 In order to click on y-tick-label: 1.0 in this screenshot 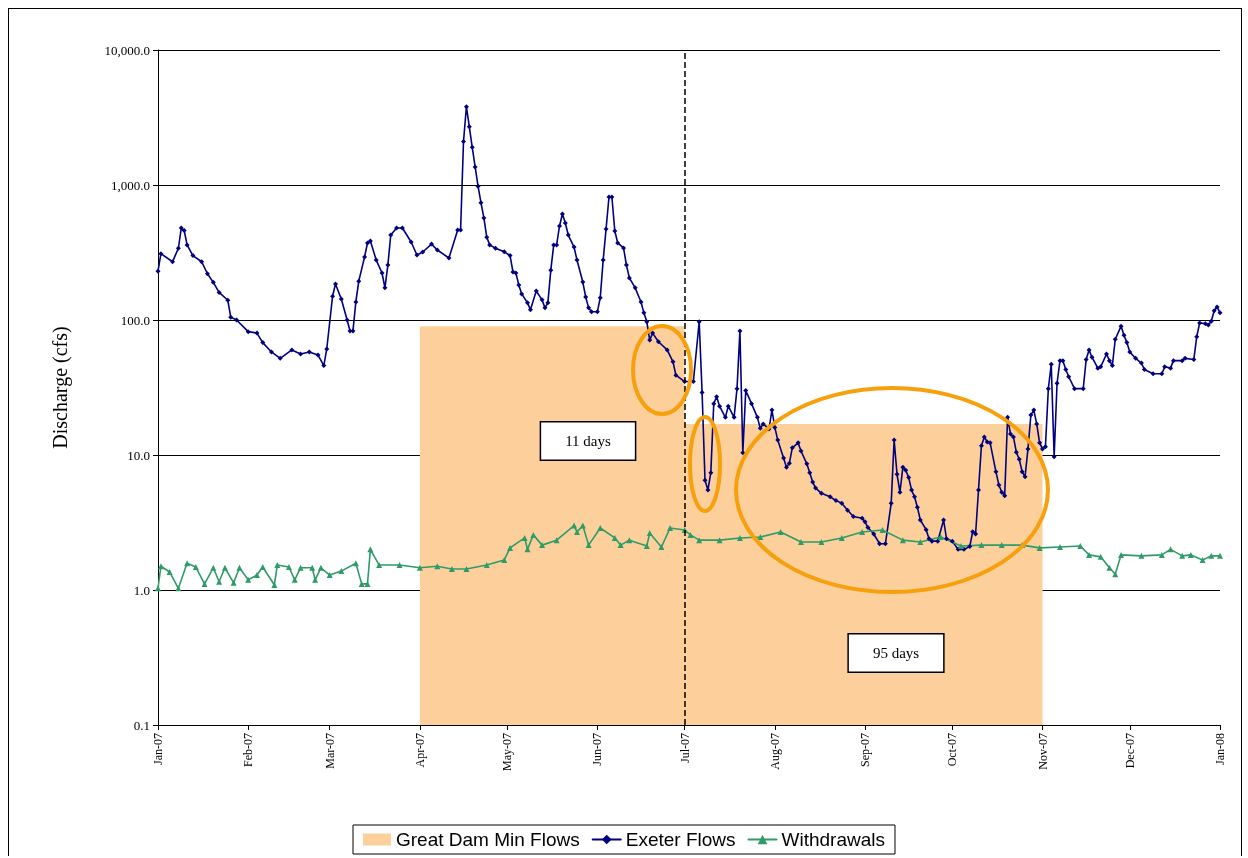, I will do `click(141, 590)`.